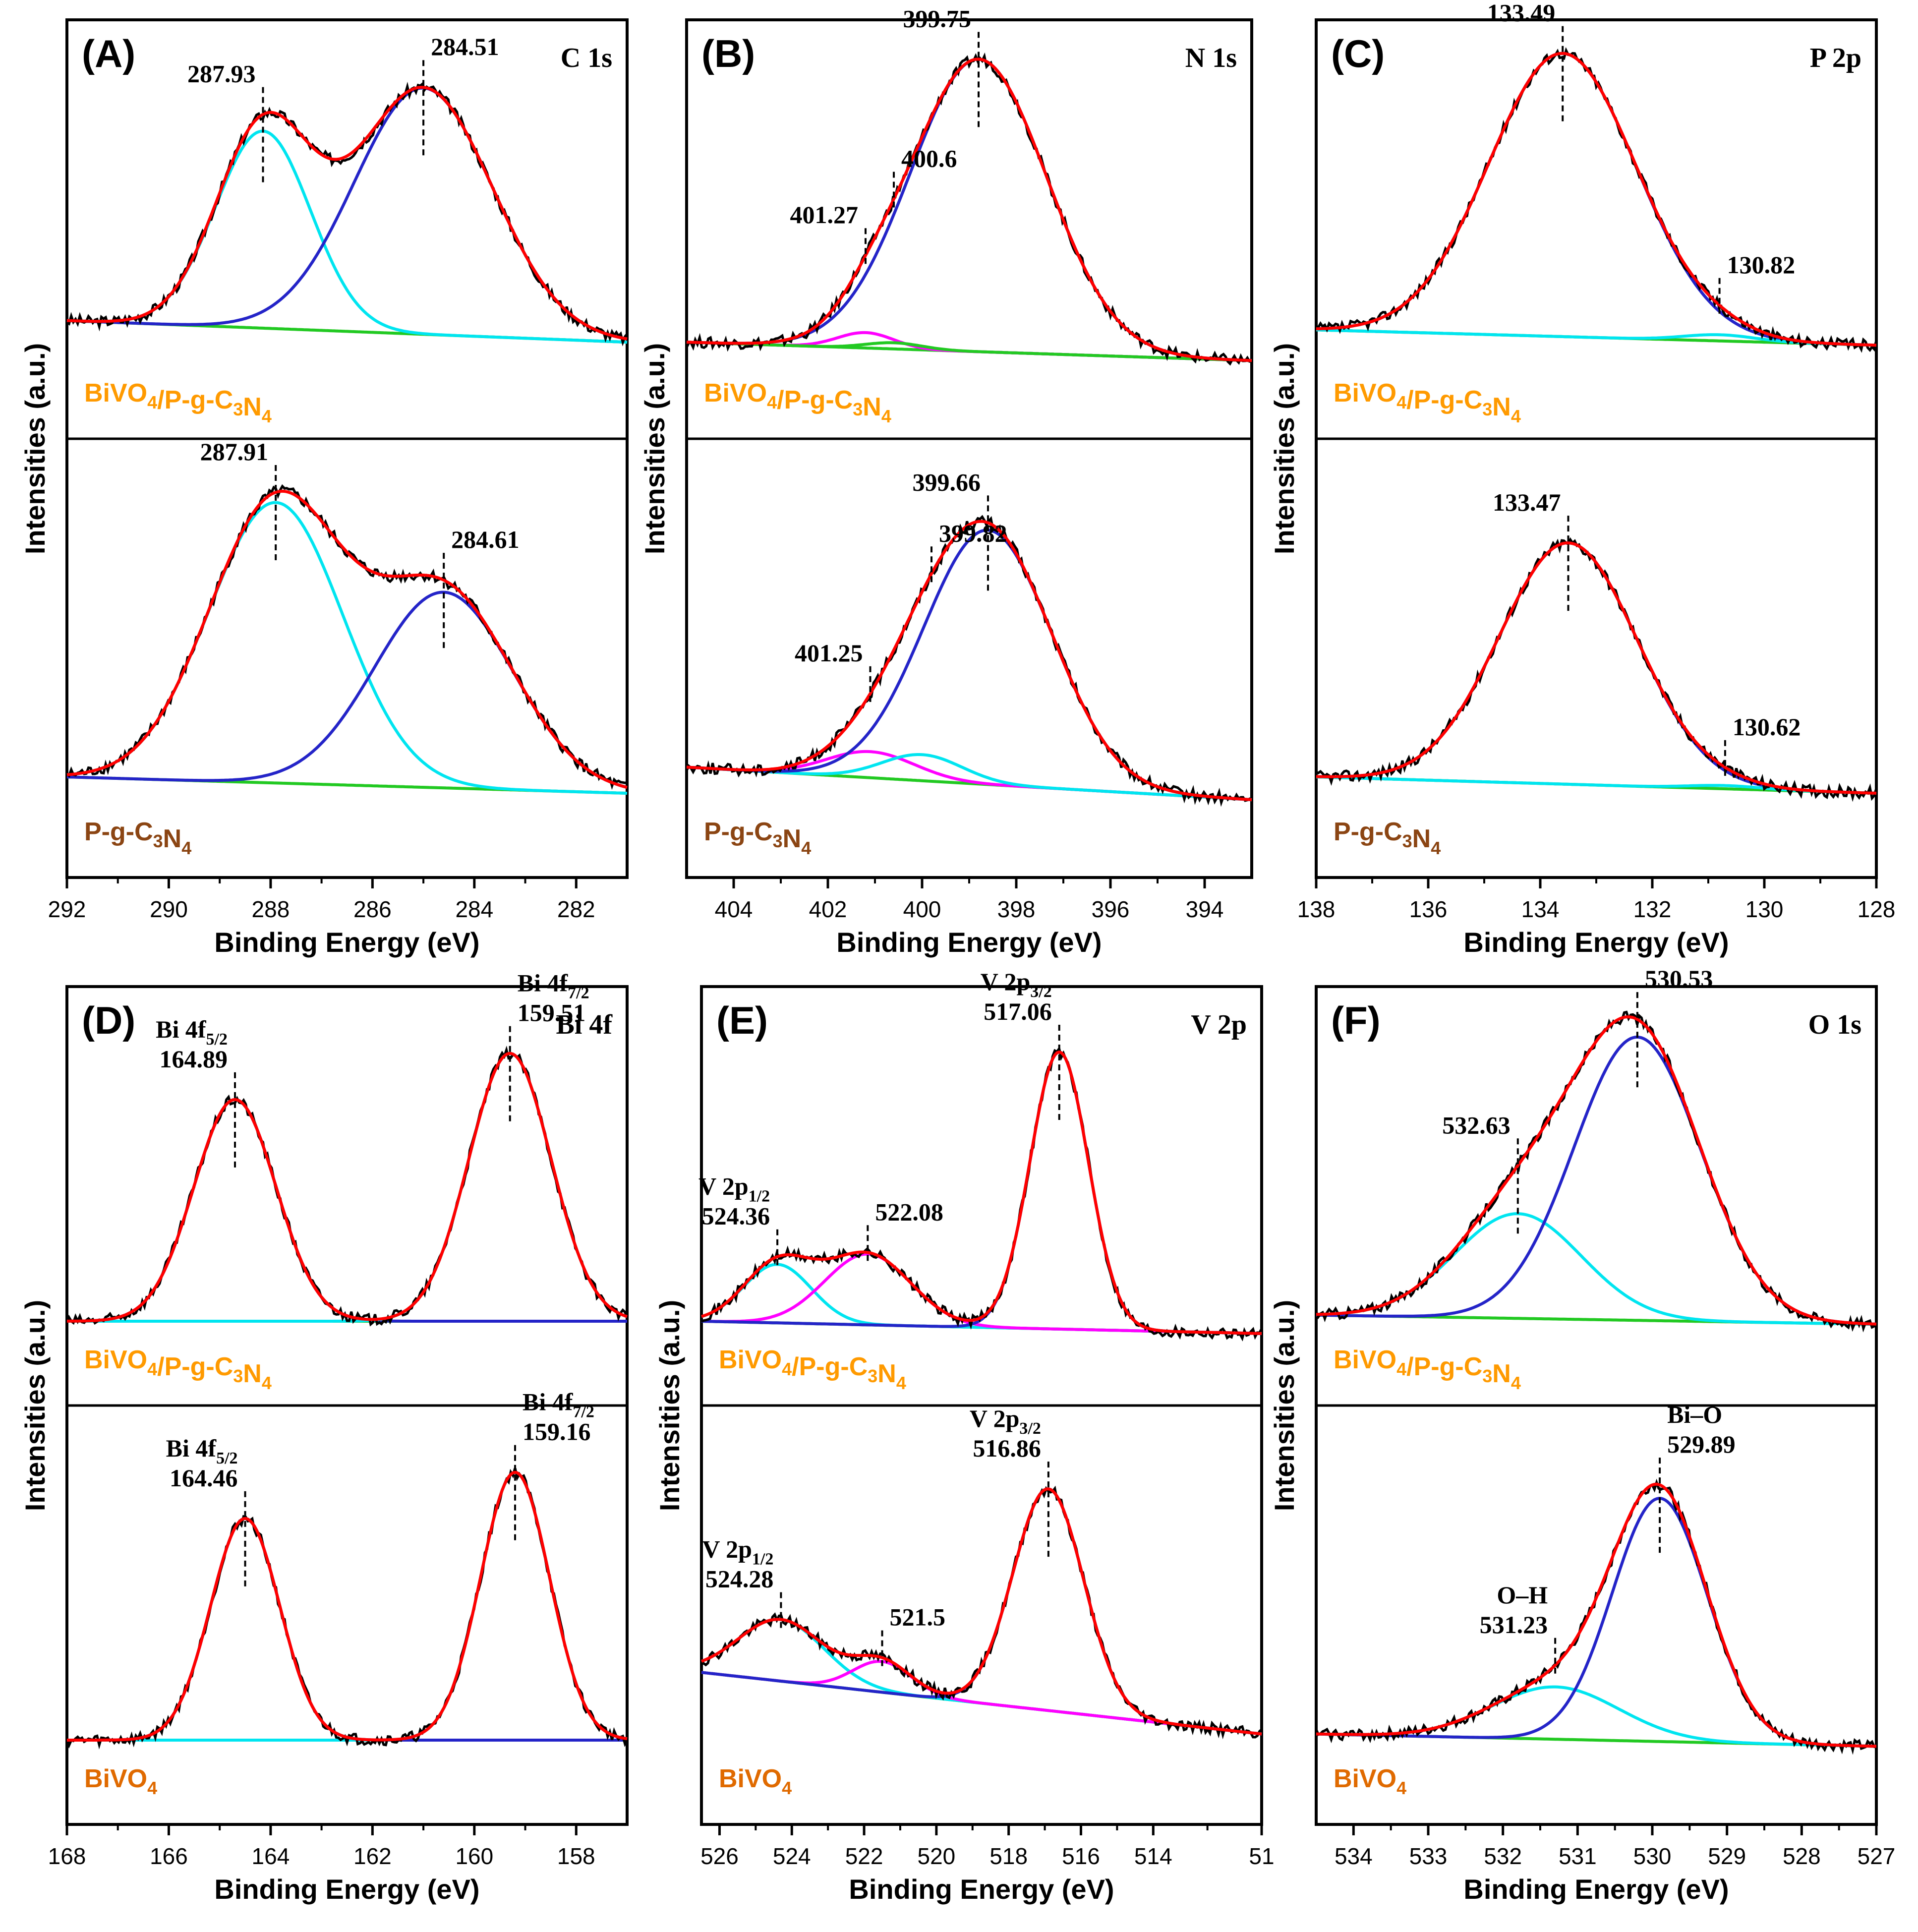  What do you see at coordinates (1767, 727) in the screenshot?
I see `peak-position-label: 130.62` at bounding box center [1767, 727].